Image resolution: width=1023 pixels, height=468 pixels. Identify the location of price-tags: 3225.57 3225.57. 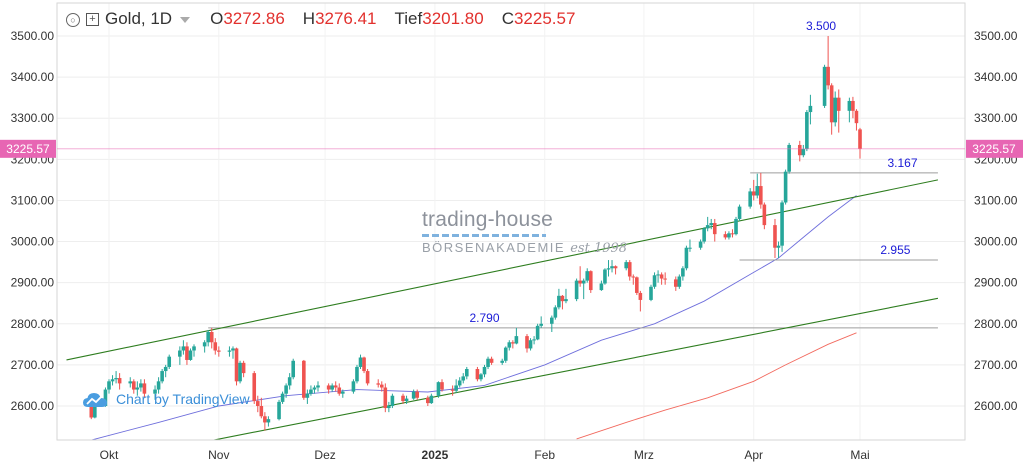
(511, 148).